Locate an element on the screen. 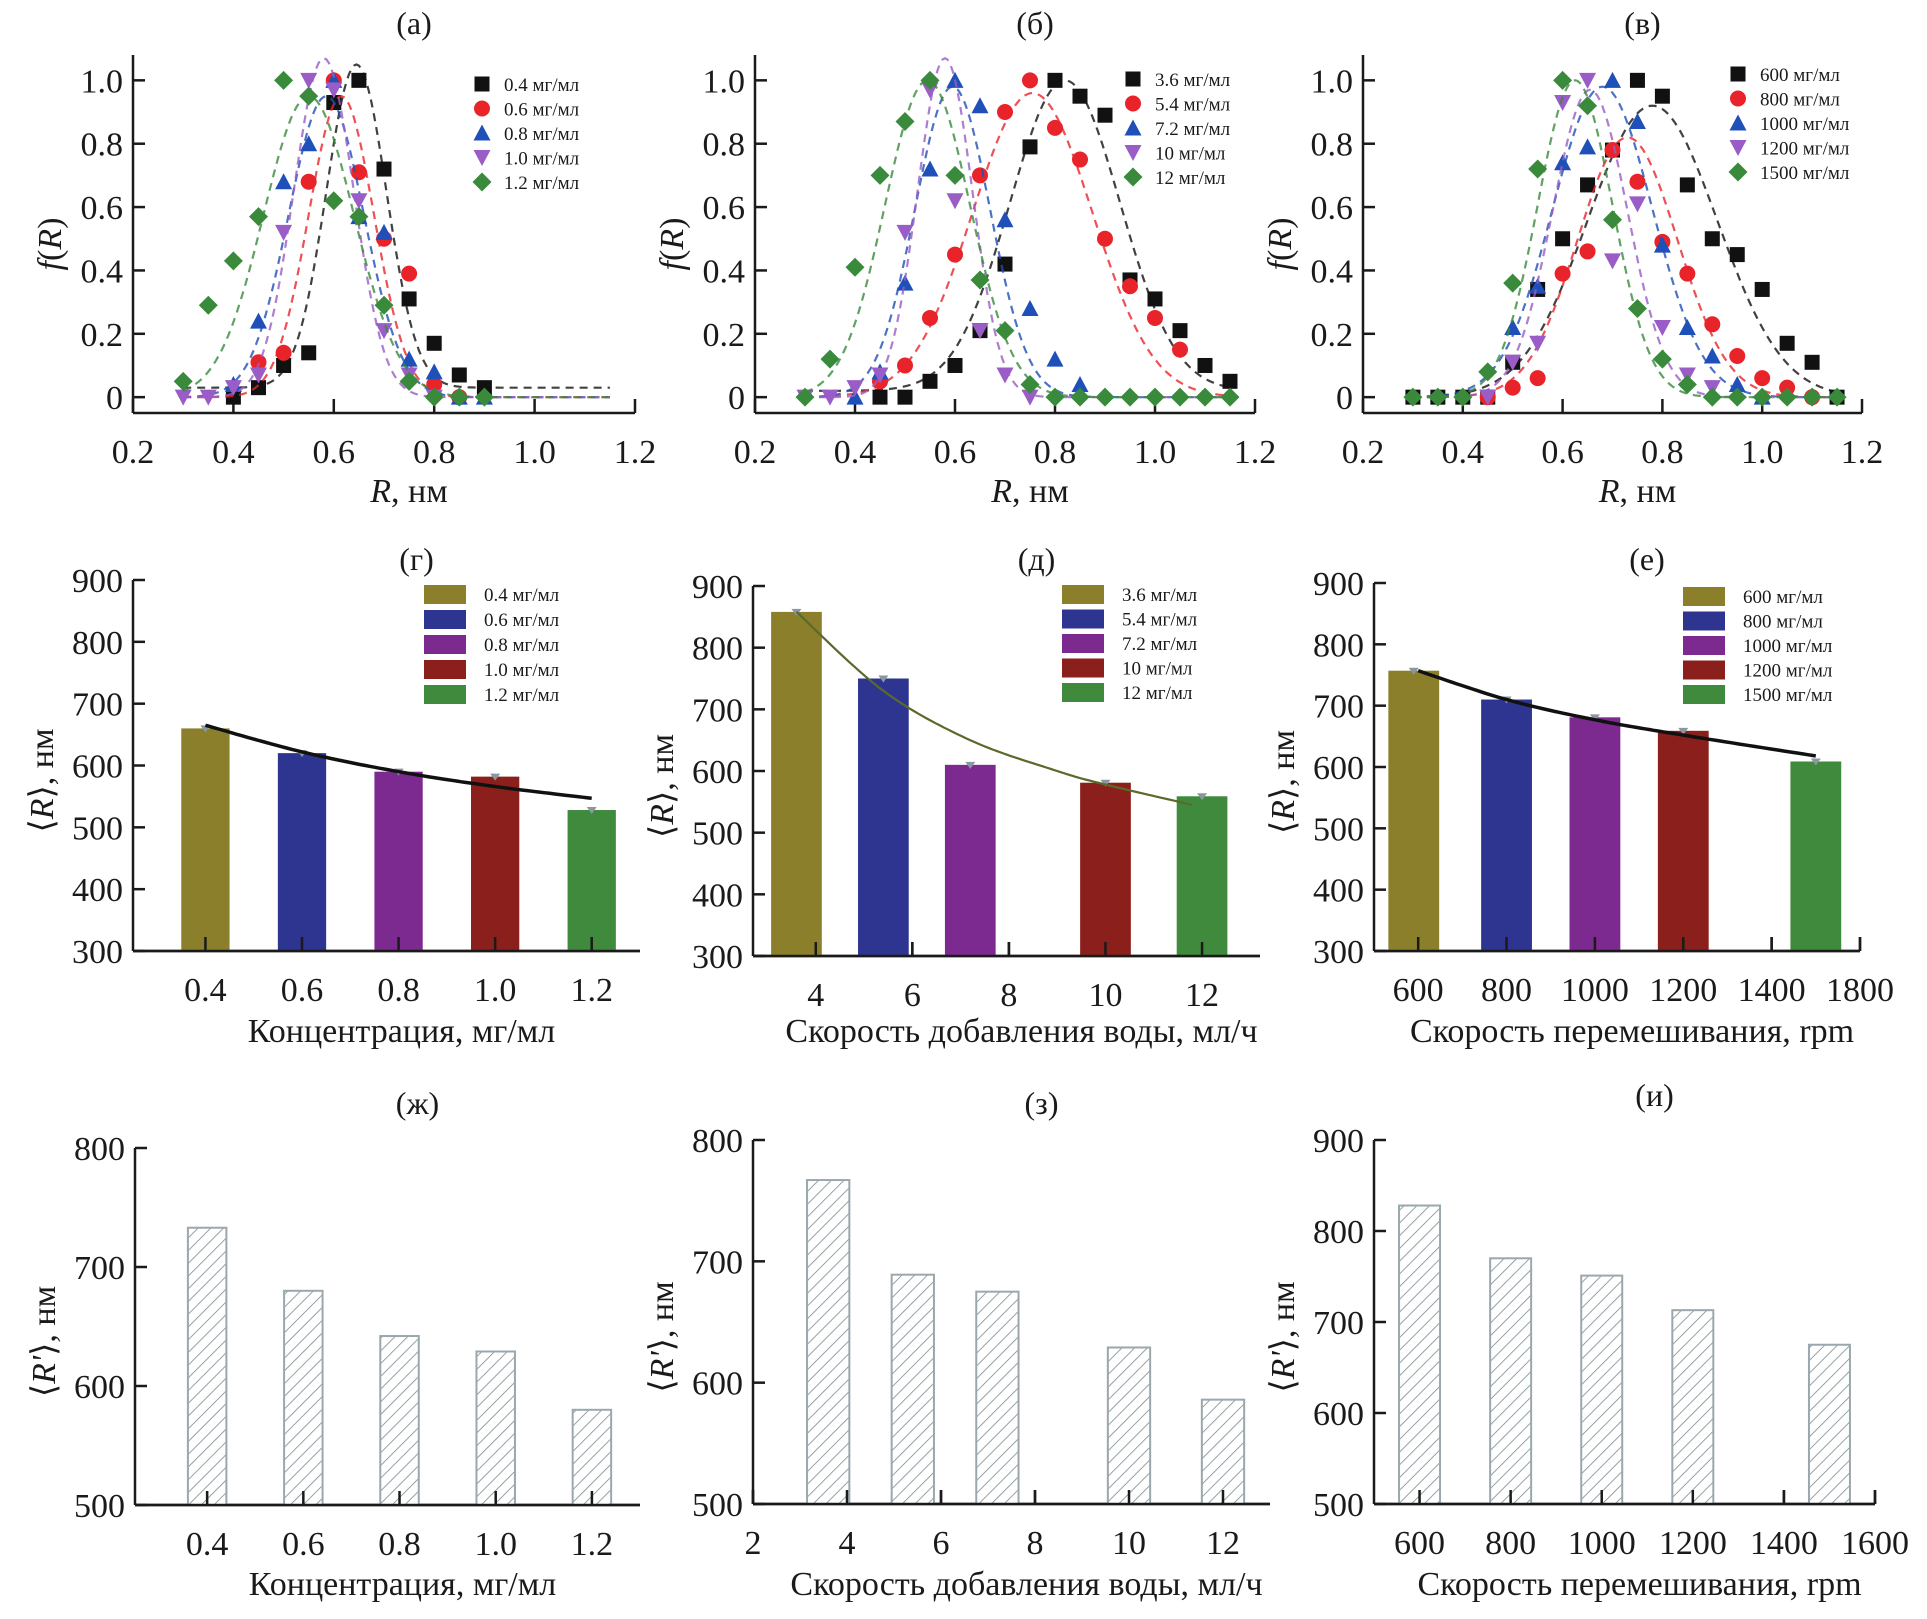 The image size is (1927, 1619). panel-title: (з) is located at coordinates (1042, 1103).